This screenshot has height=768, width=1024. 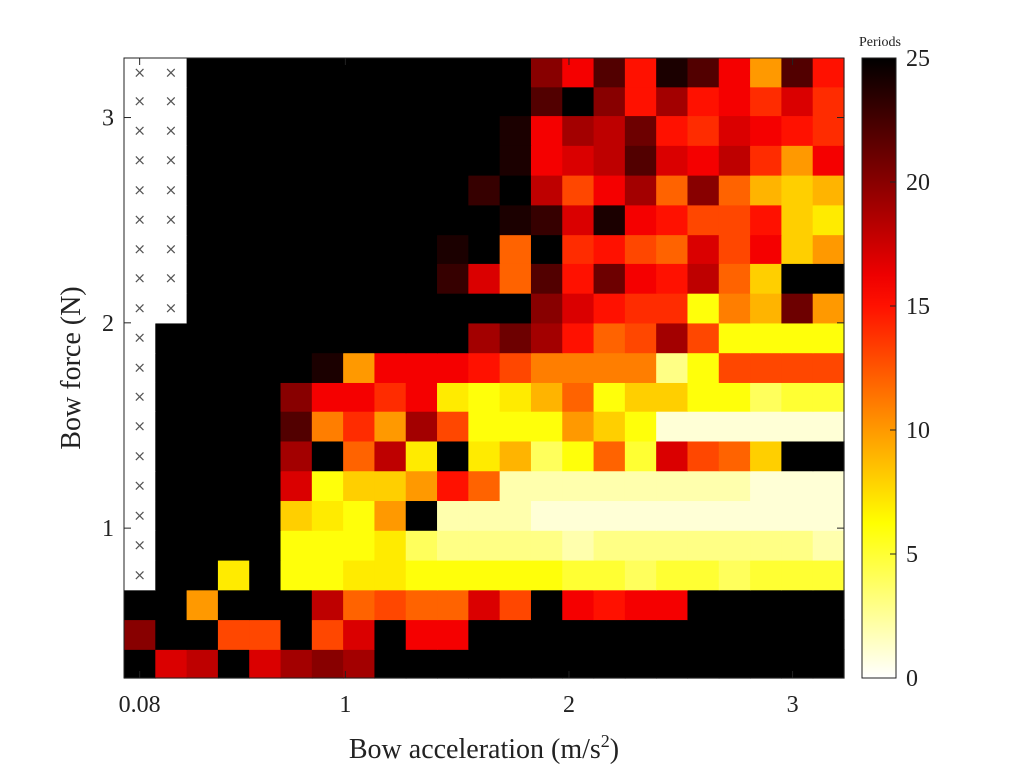 I want to click on missing-markers: × × × × × × × × × × × × × × × × × × × × × × × × × × ×, so click(x=155, y=323).